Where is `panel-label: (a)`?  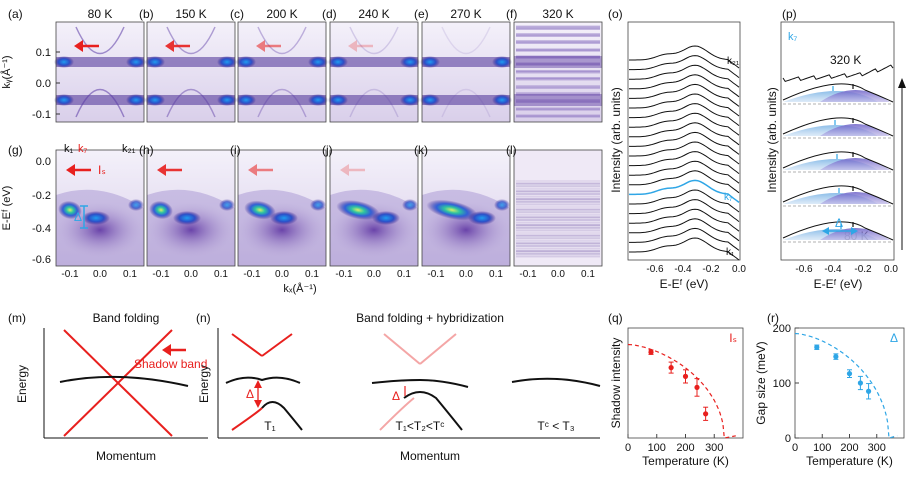
panel-label: (a) is located at coordinates (15, 14).